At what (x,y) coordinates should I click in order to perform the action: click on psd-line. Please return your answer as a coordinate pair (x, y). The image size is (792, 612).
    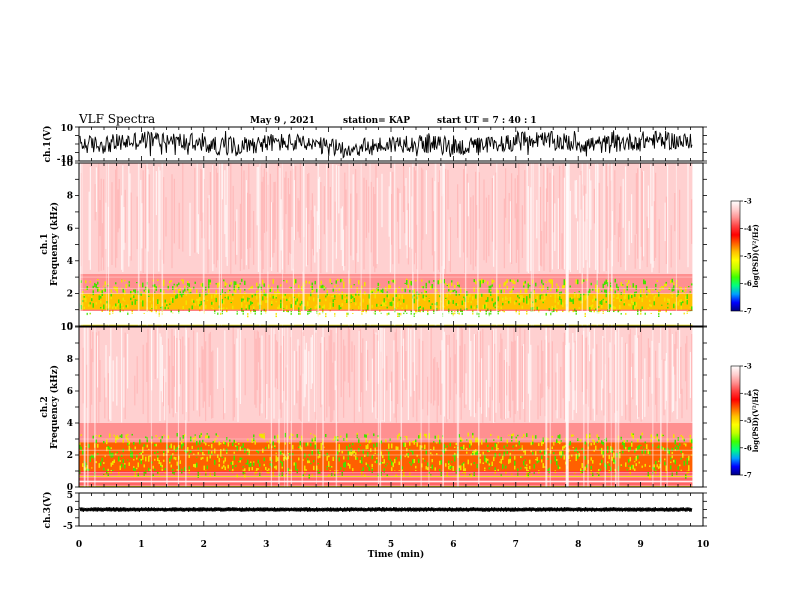
    Looking at the image, I should click on (386, 323).